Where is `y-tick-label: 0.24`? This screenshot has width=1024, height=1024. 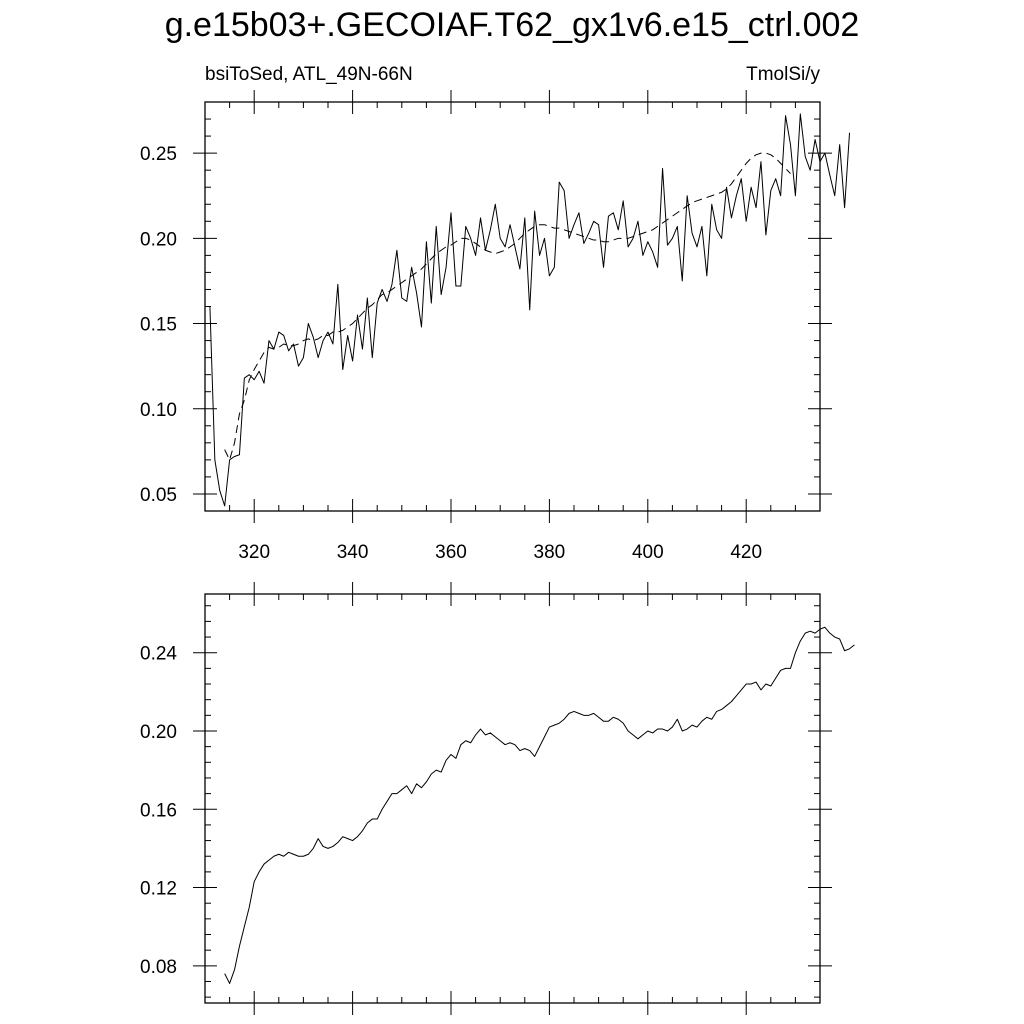 y-tick-label: 0.24 is located at coordinates (158, 654).